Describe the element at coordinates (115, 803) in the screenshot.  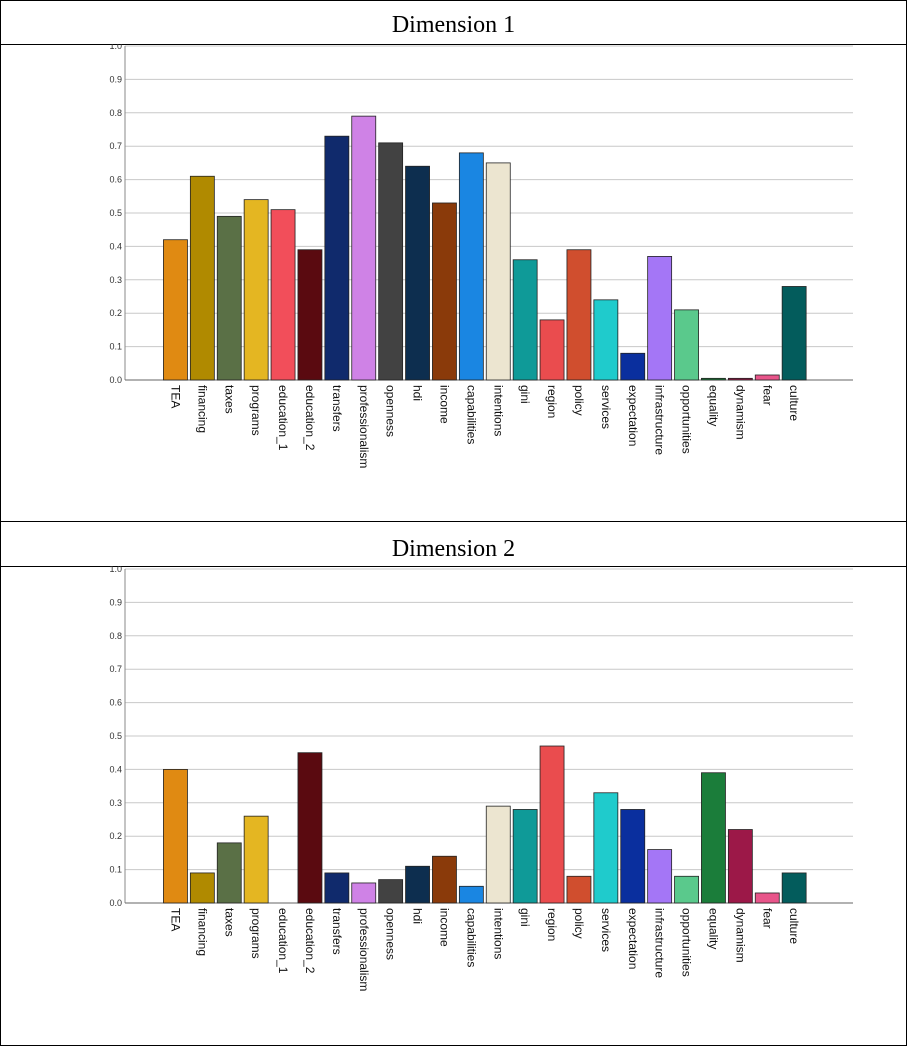
I see `y-tick-label: 0.3` at that location.